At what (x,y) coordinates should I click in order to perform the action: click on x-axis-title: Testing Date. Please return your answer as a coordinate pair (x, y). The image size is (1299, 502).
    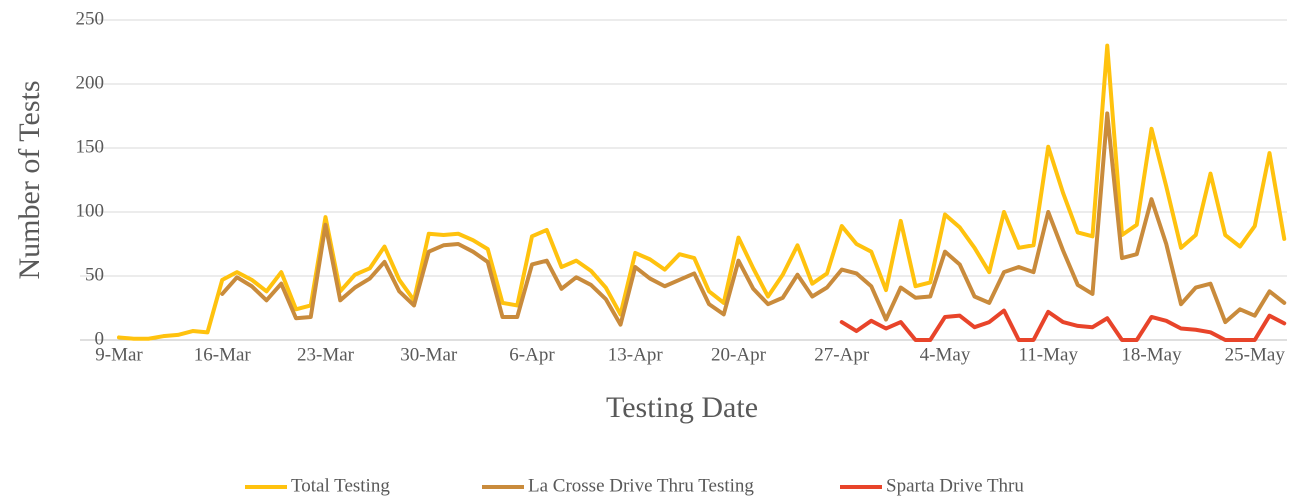
    Looking at the image, I should click on (682, 407).